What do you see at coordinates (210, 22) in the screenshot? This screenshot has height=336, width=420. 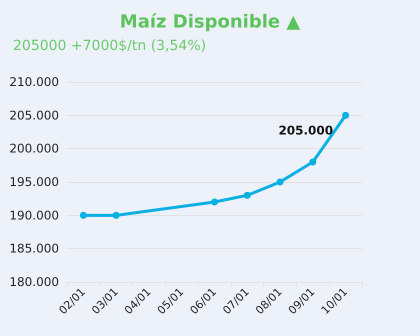 I see `chart-title: Maíz Disponible ▲` at bounding box center [210, 22].